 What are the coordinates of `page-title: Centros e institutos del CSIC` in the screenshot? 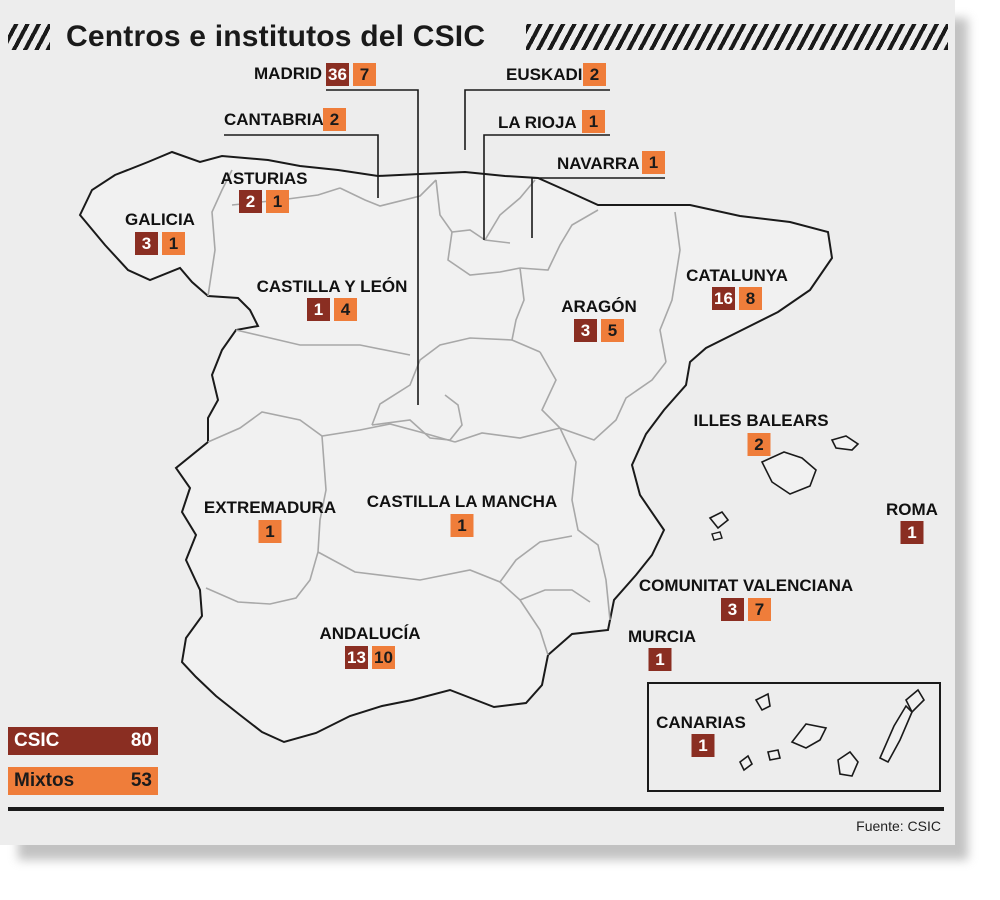 It's located at (276, 36).